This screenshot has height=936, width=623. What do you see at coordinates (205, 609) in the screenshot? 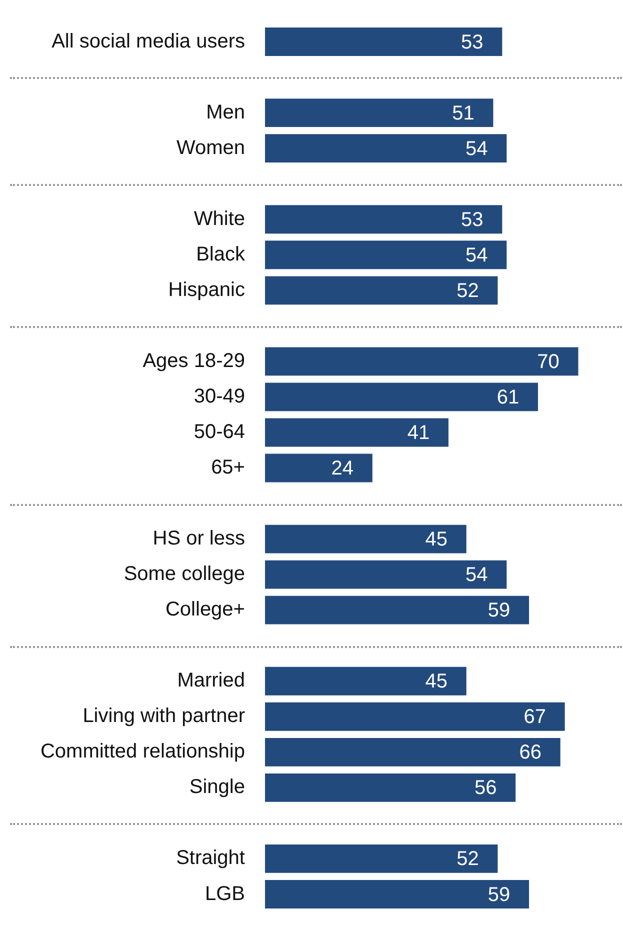
I see `y-tick-label: College+` at bounding box center [205, 609].